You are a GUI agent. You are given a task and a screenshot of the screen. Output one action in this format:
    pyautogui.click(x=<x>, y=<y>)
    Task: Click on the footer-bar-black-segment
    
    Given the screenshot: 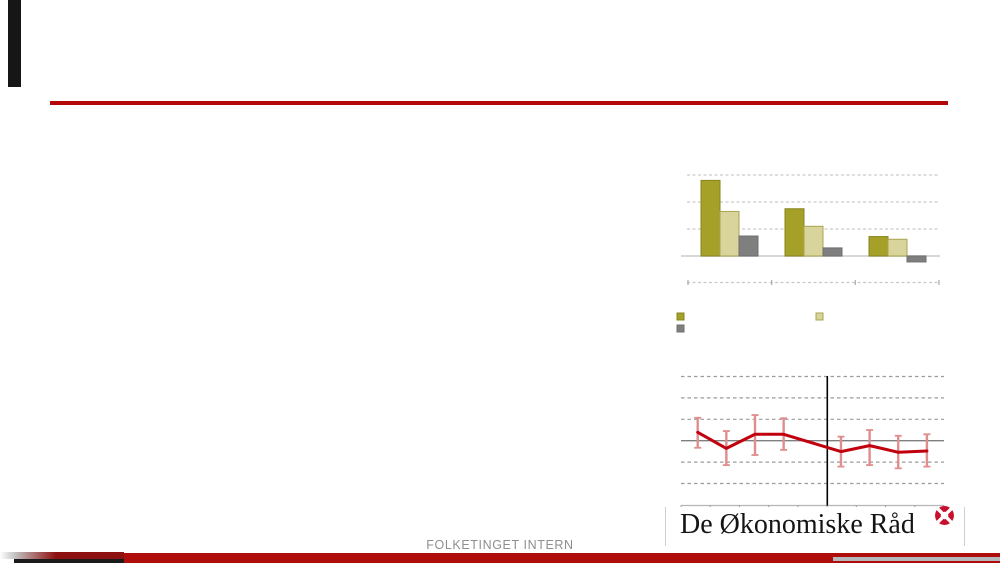 What is the action you would take?
    pyautogui.click(x=69, y=561)
    